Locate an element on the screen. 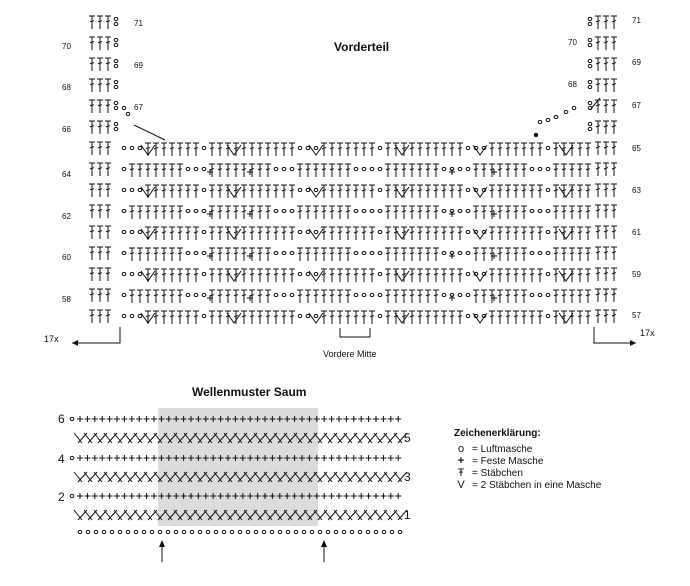  row-number: 70 is located at coordinates (572, 42).